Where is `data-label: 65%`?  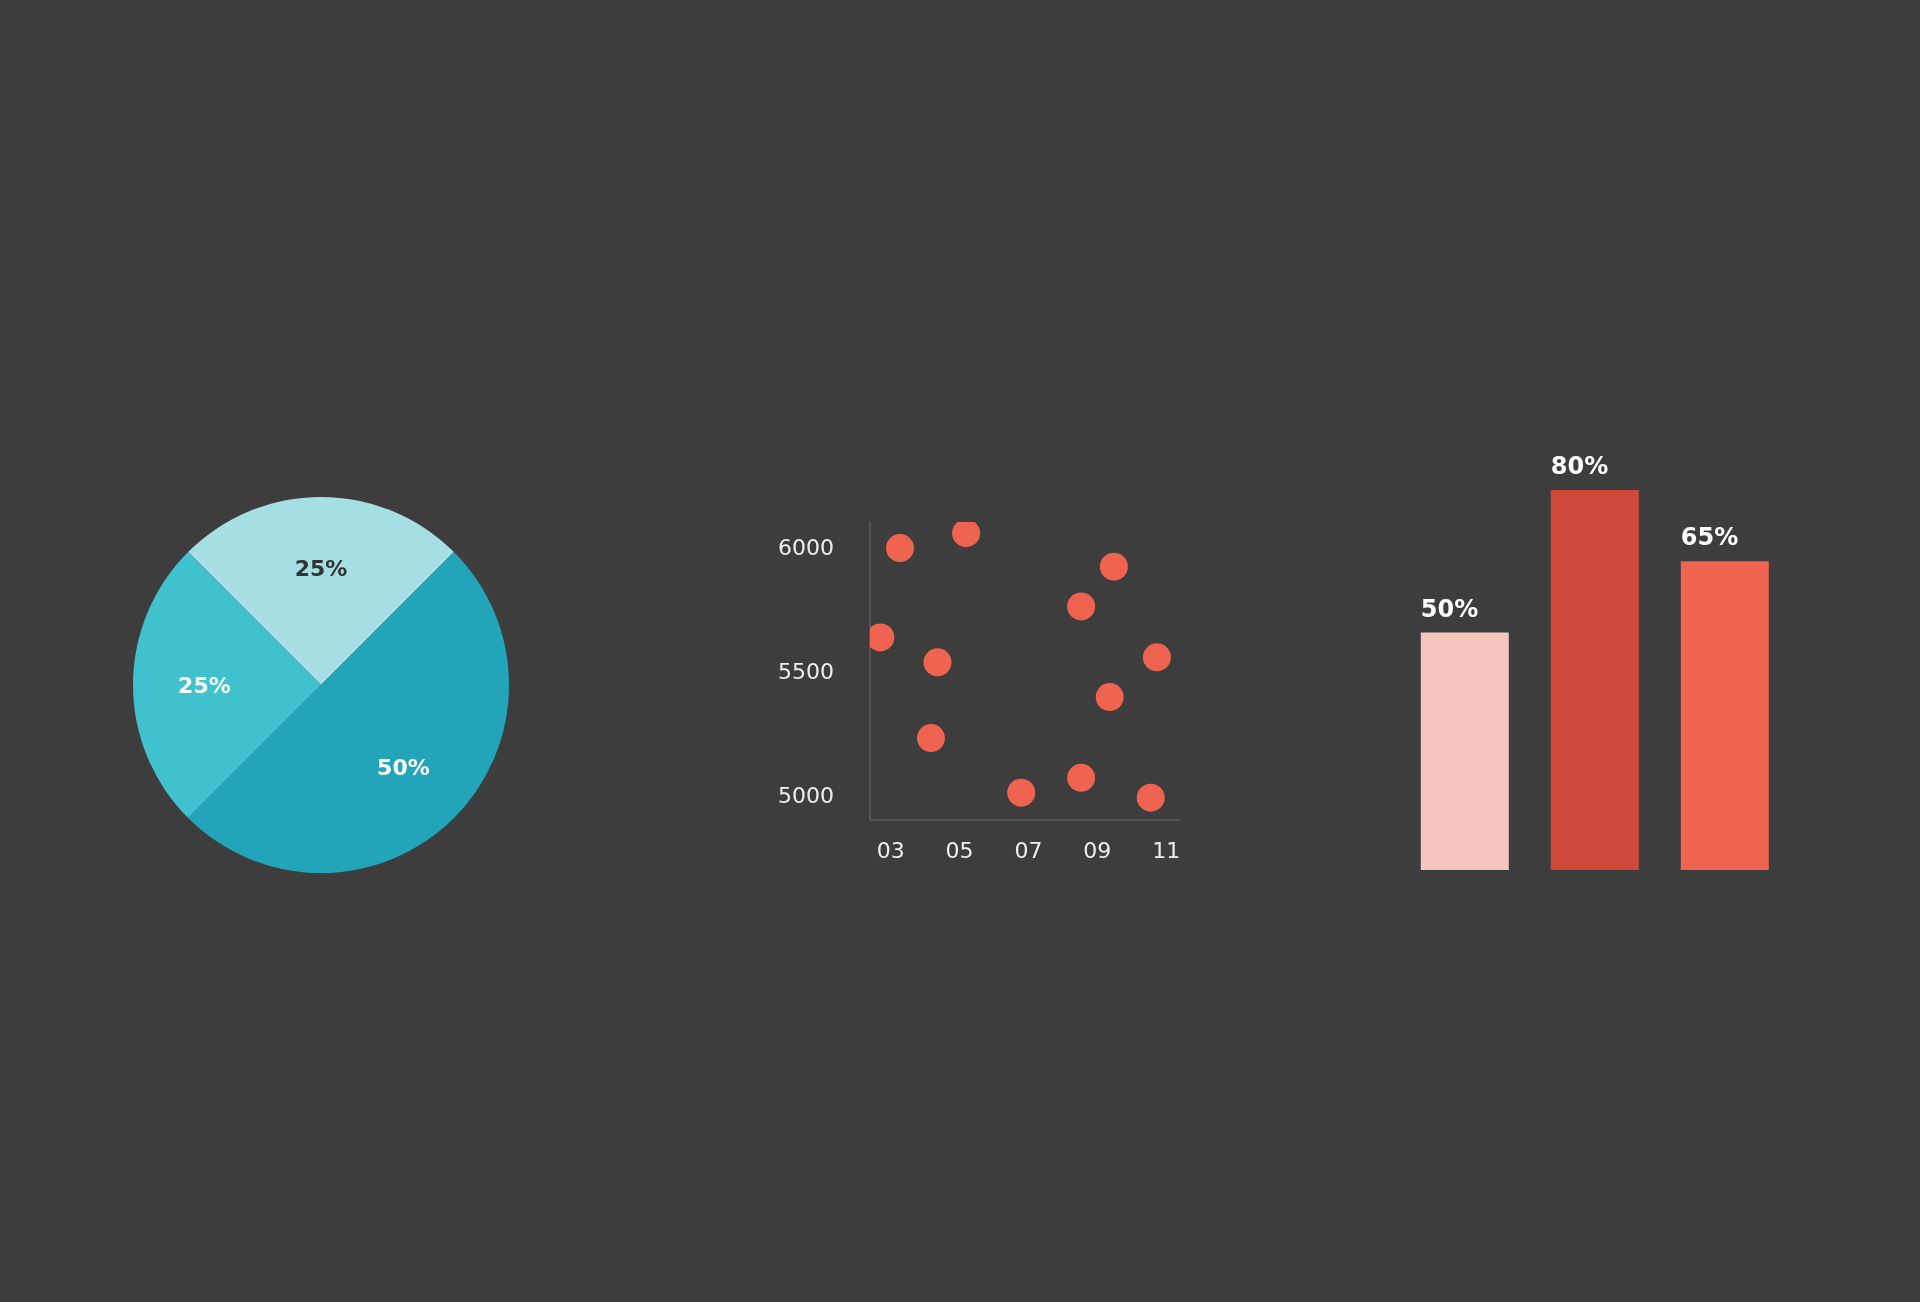 data-label: 65% is located at coordinates (1709, 537).